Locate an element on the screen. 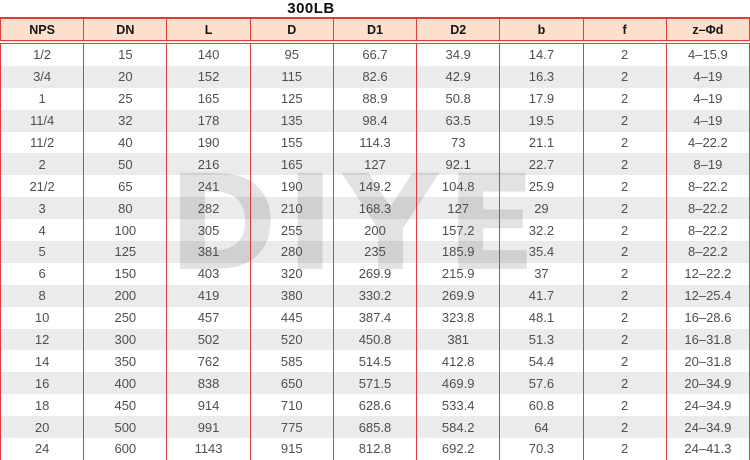  table-row: 4 100 305 255 200 157.2 32.2 2 8–22.2 is located at coordinates (375, 230).